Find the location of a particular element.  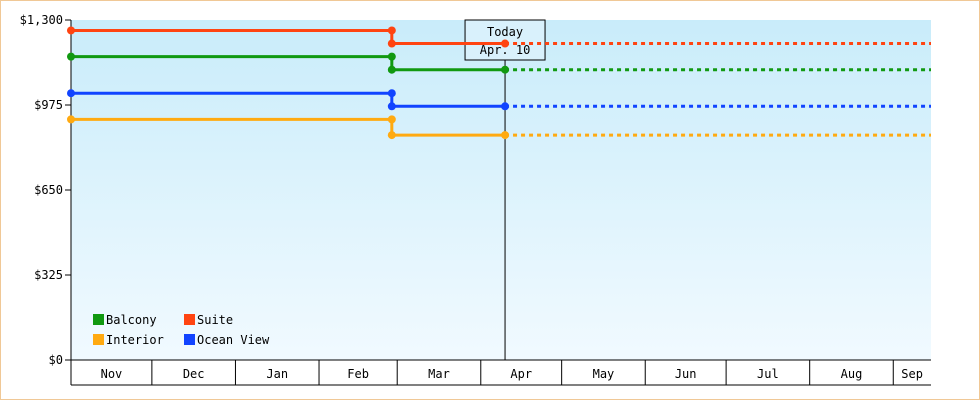

y-tick-label: $650 is located at coordinates (48, 190).